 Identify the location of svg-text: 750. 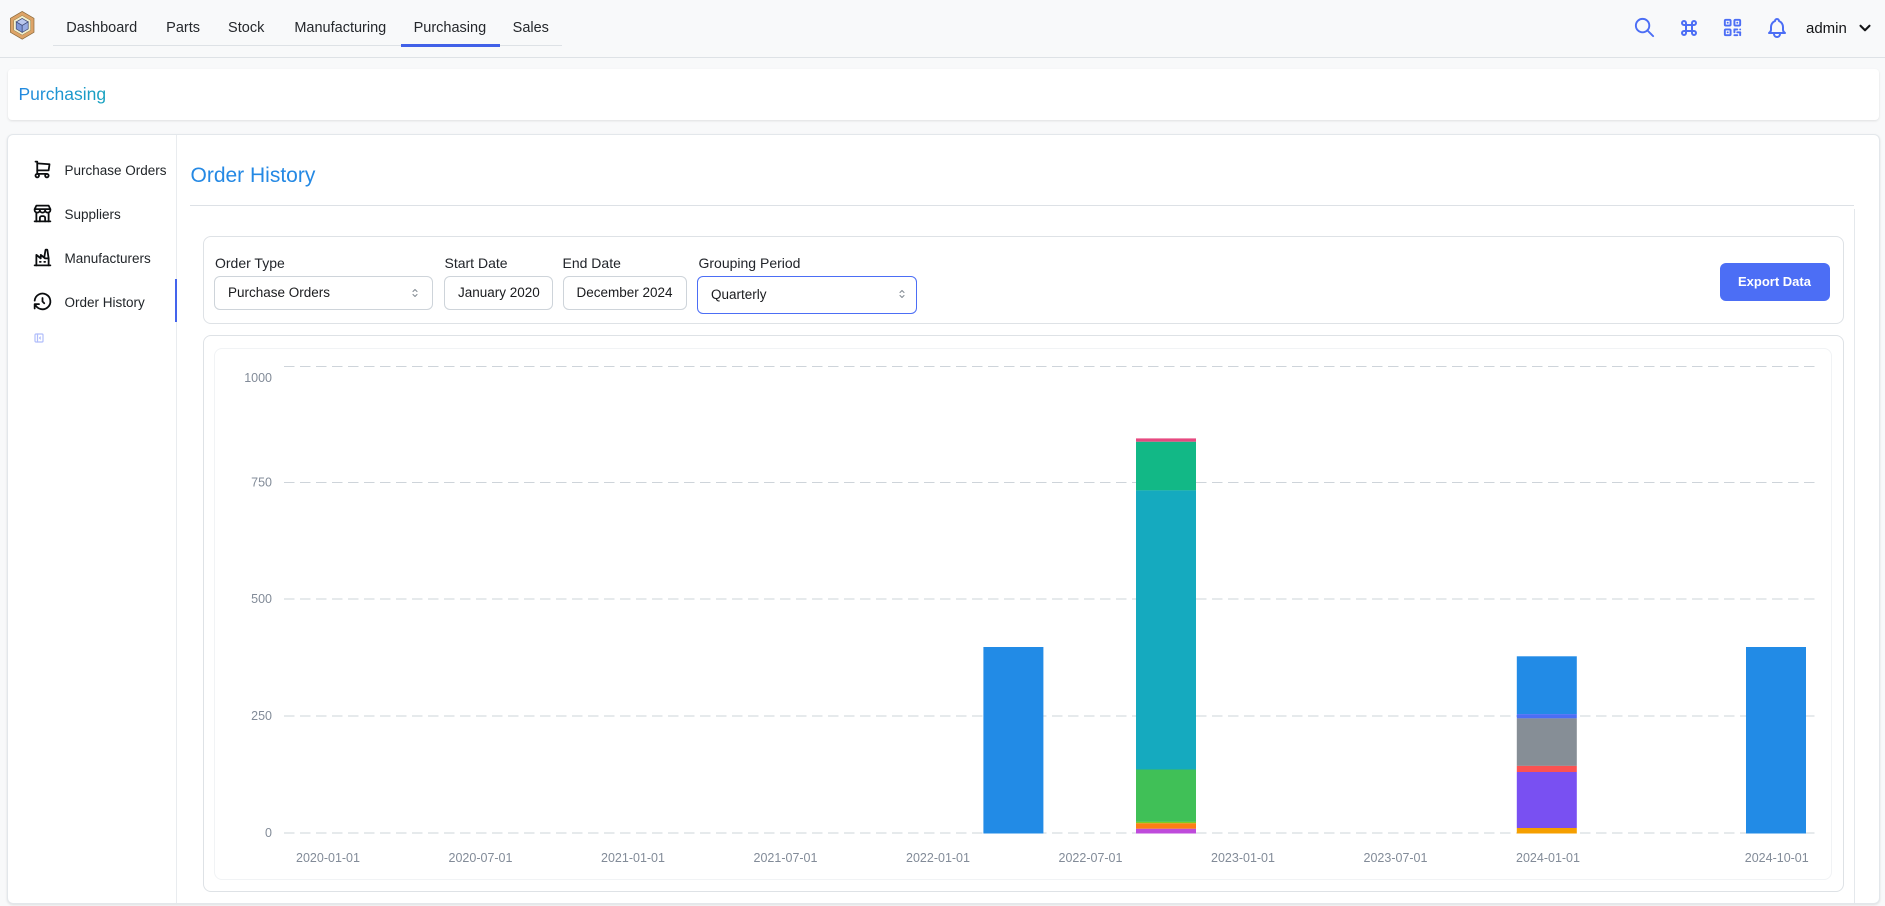
(261, 483).